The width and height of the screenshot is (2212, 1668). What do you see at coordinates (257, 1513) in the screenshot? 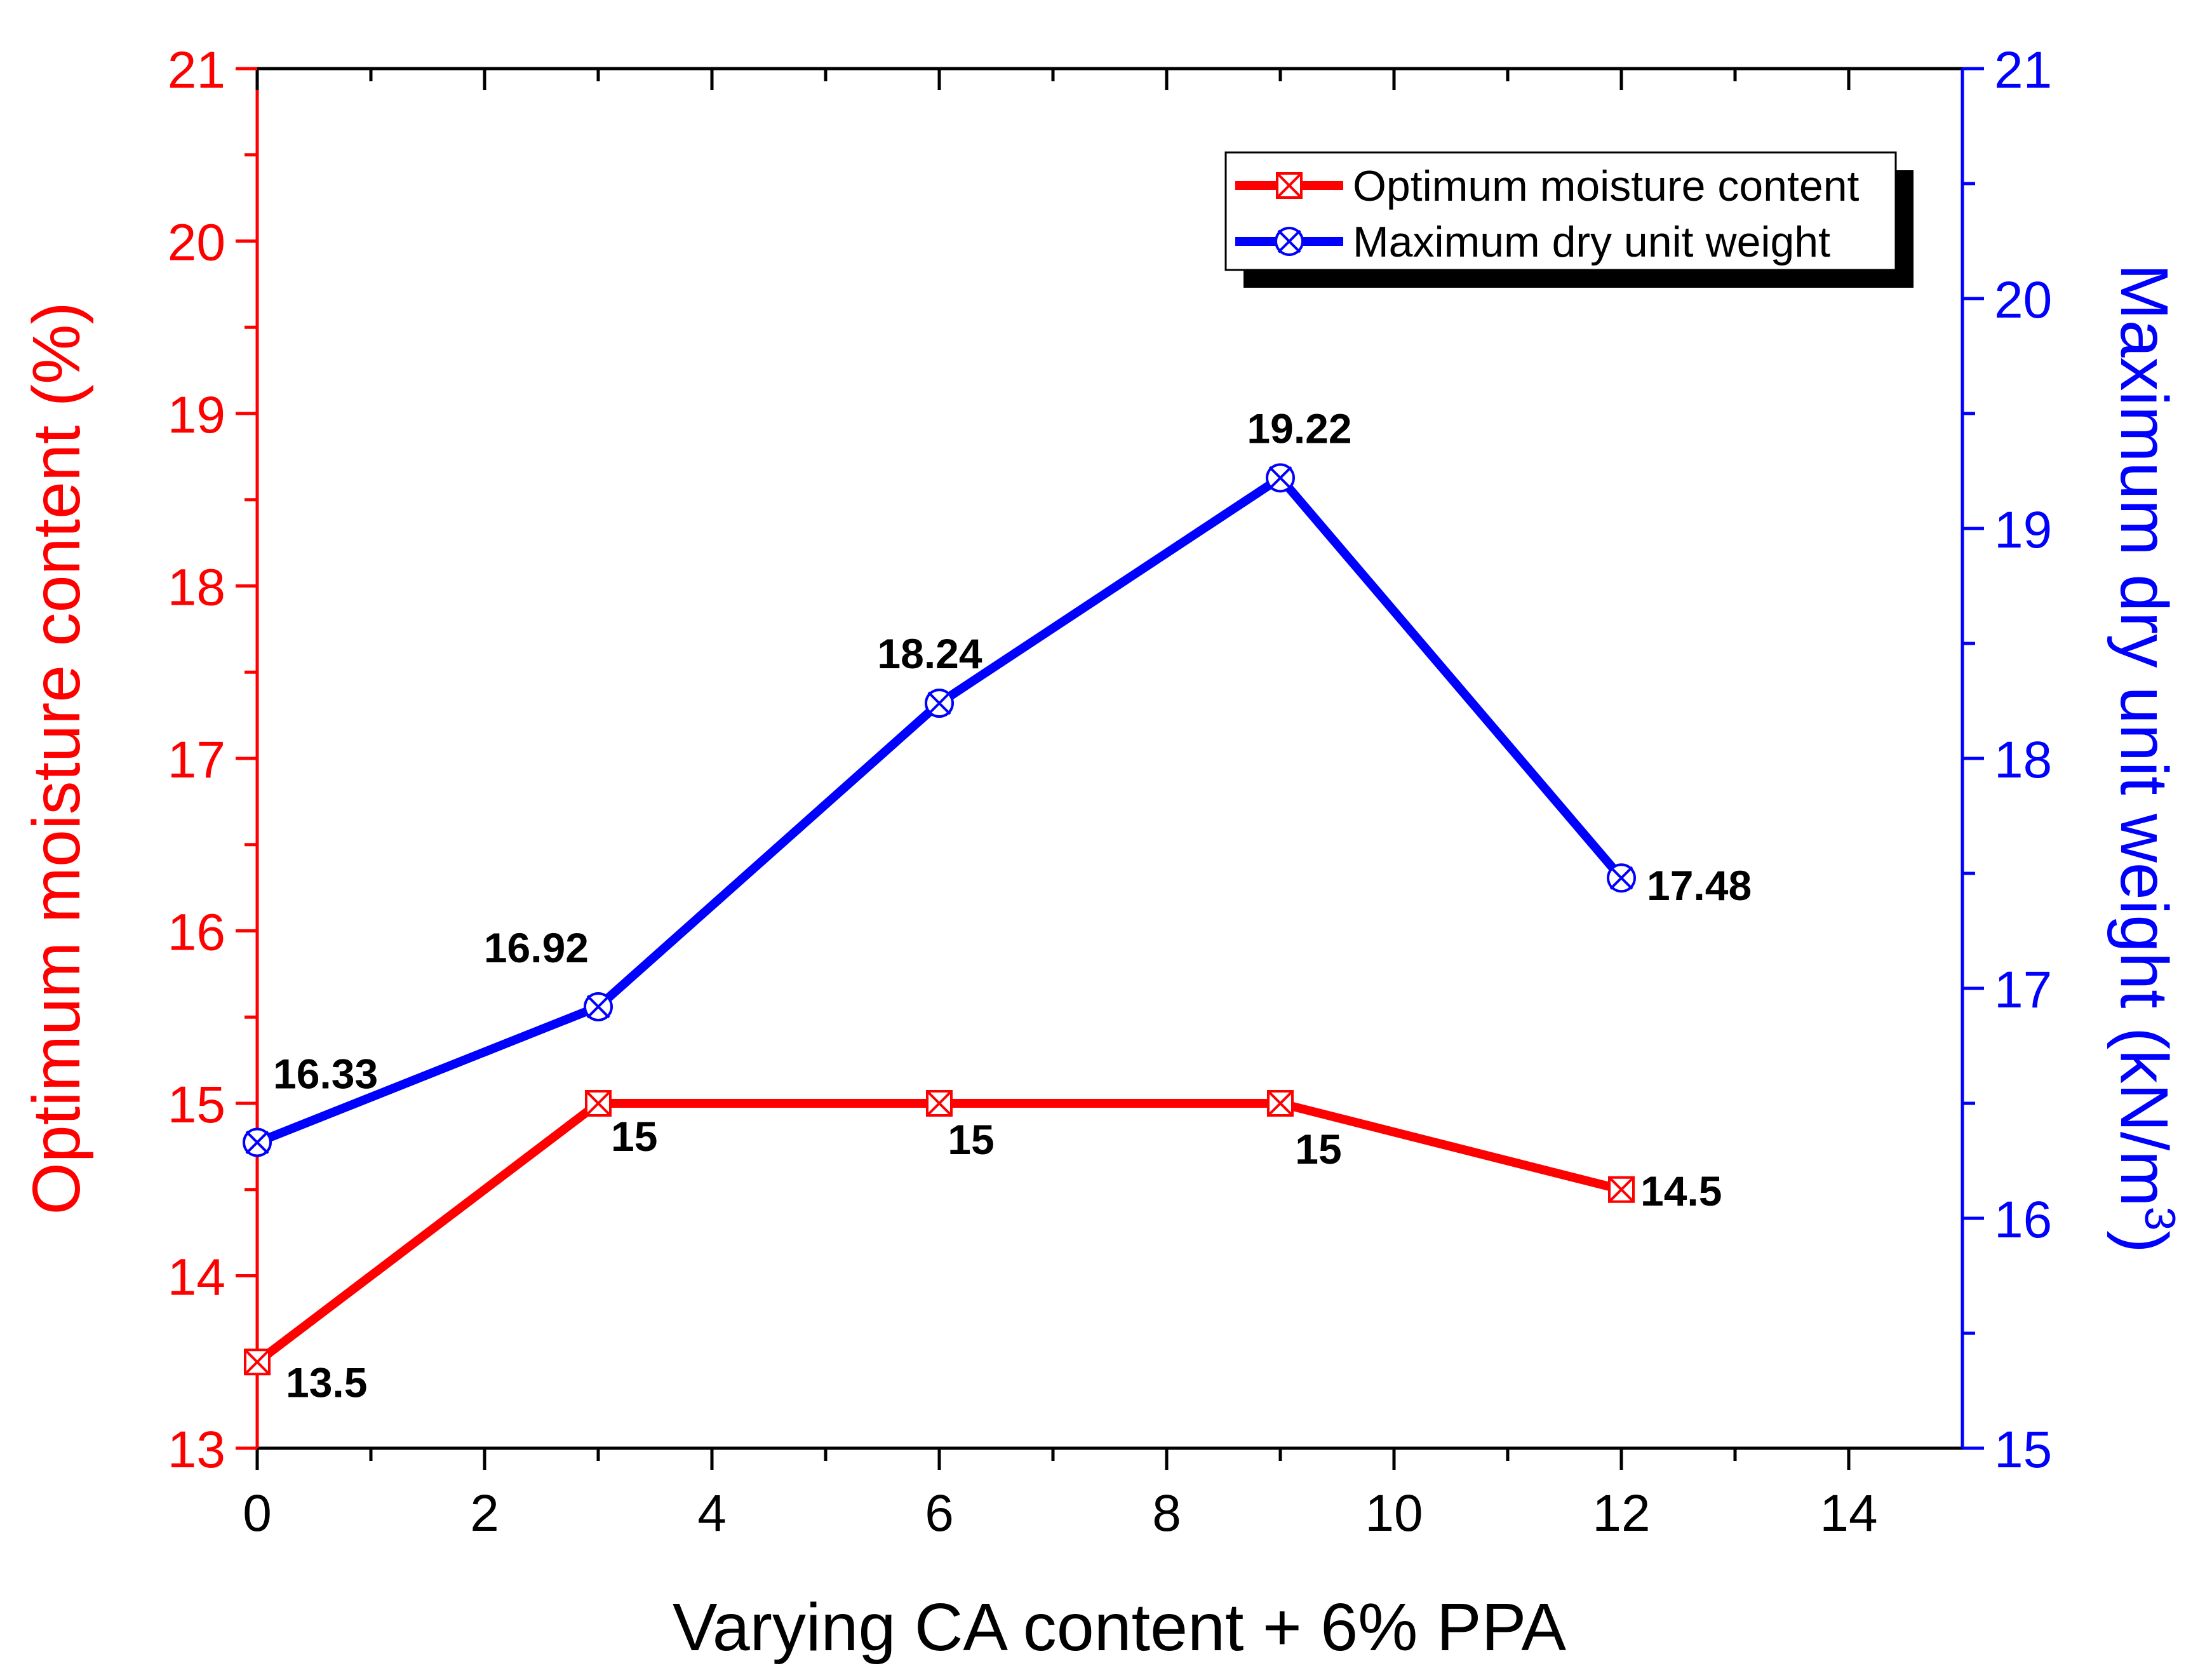
I see `x-tick-label: 0` at bounding box center [257, 1513].